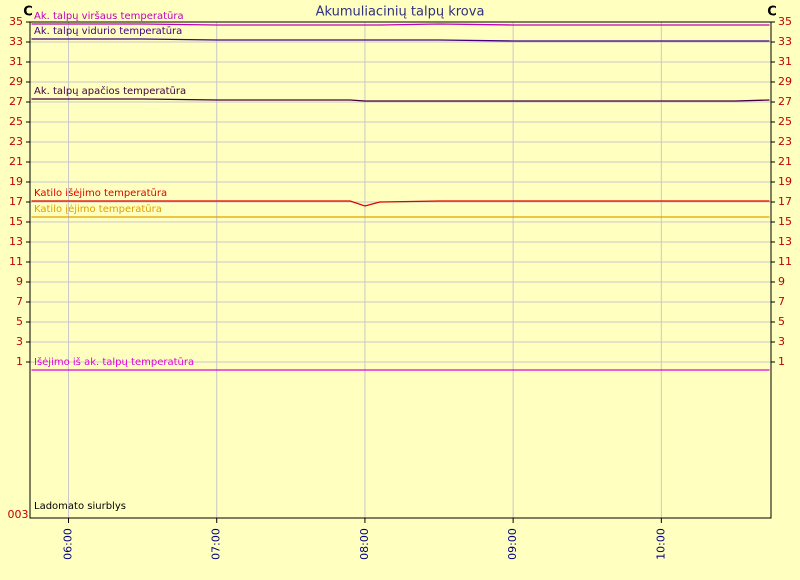 This screenshot has height=580, width=800. I want to click on legend-label: Ak. talpų viršaus temperatūra, so click(109, 16).